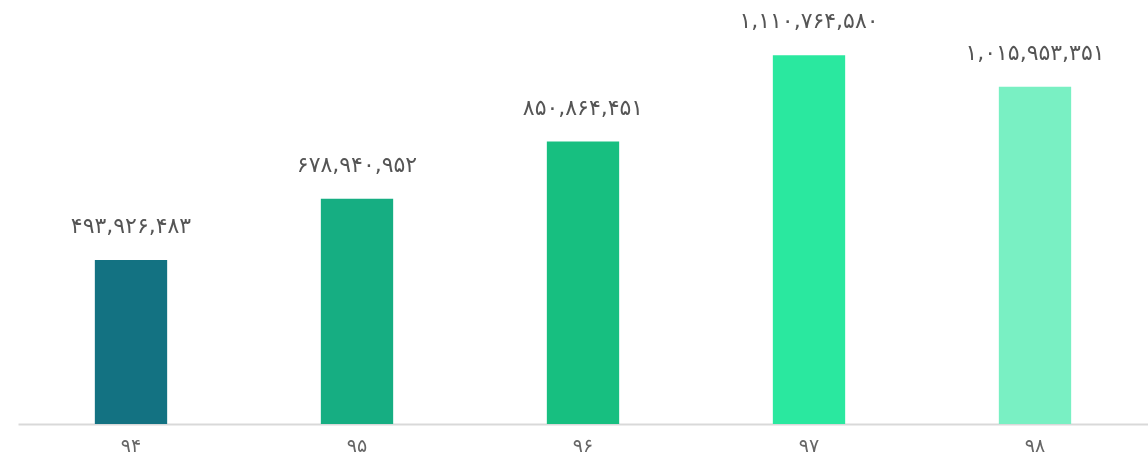 This screenshot has width=1148, height=459. I want to click on data-label: ۴۹۳,۹۲۶,۴۸۳, so click(131, 226).